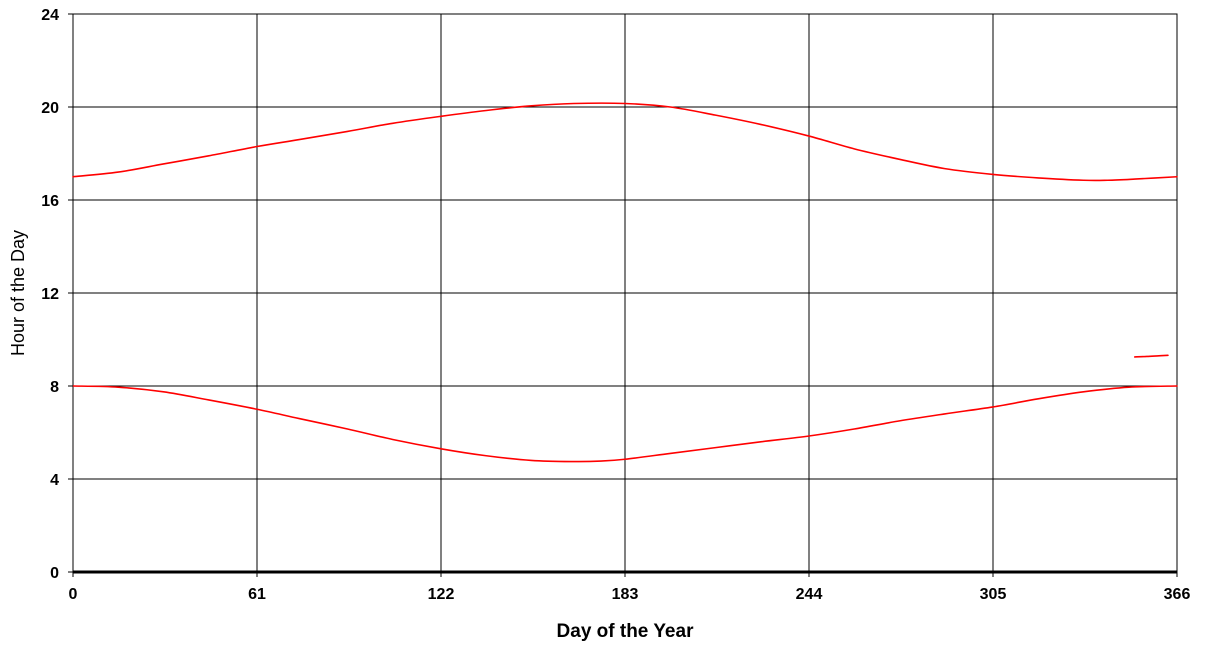 The image size is (1208, 647). Describe the element at coordinates (50, 294) in the screenshot. I see `y-tick-label: 12` at that location.